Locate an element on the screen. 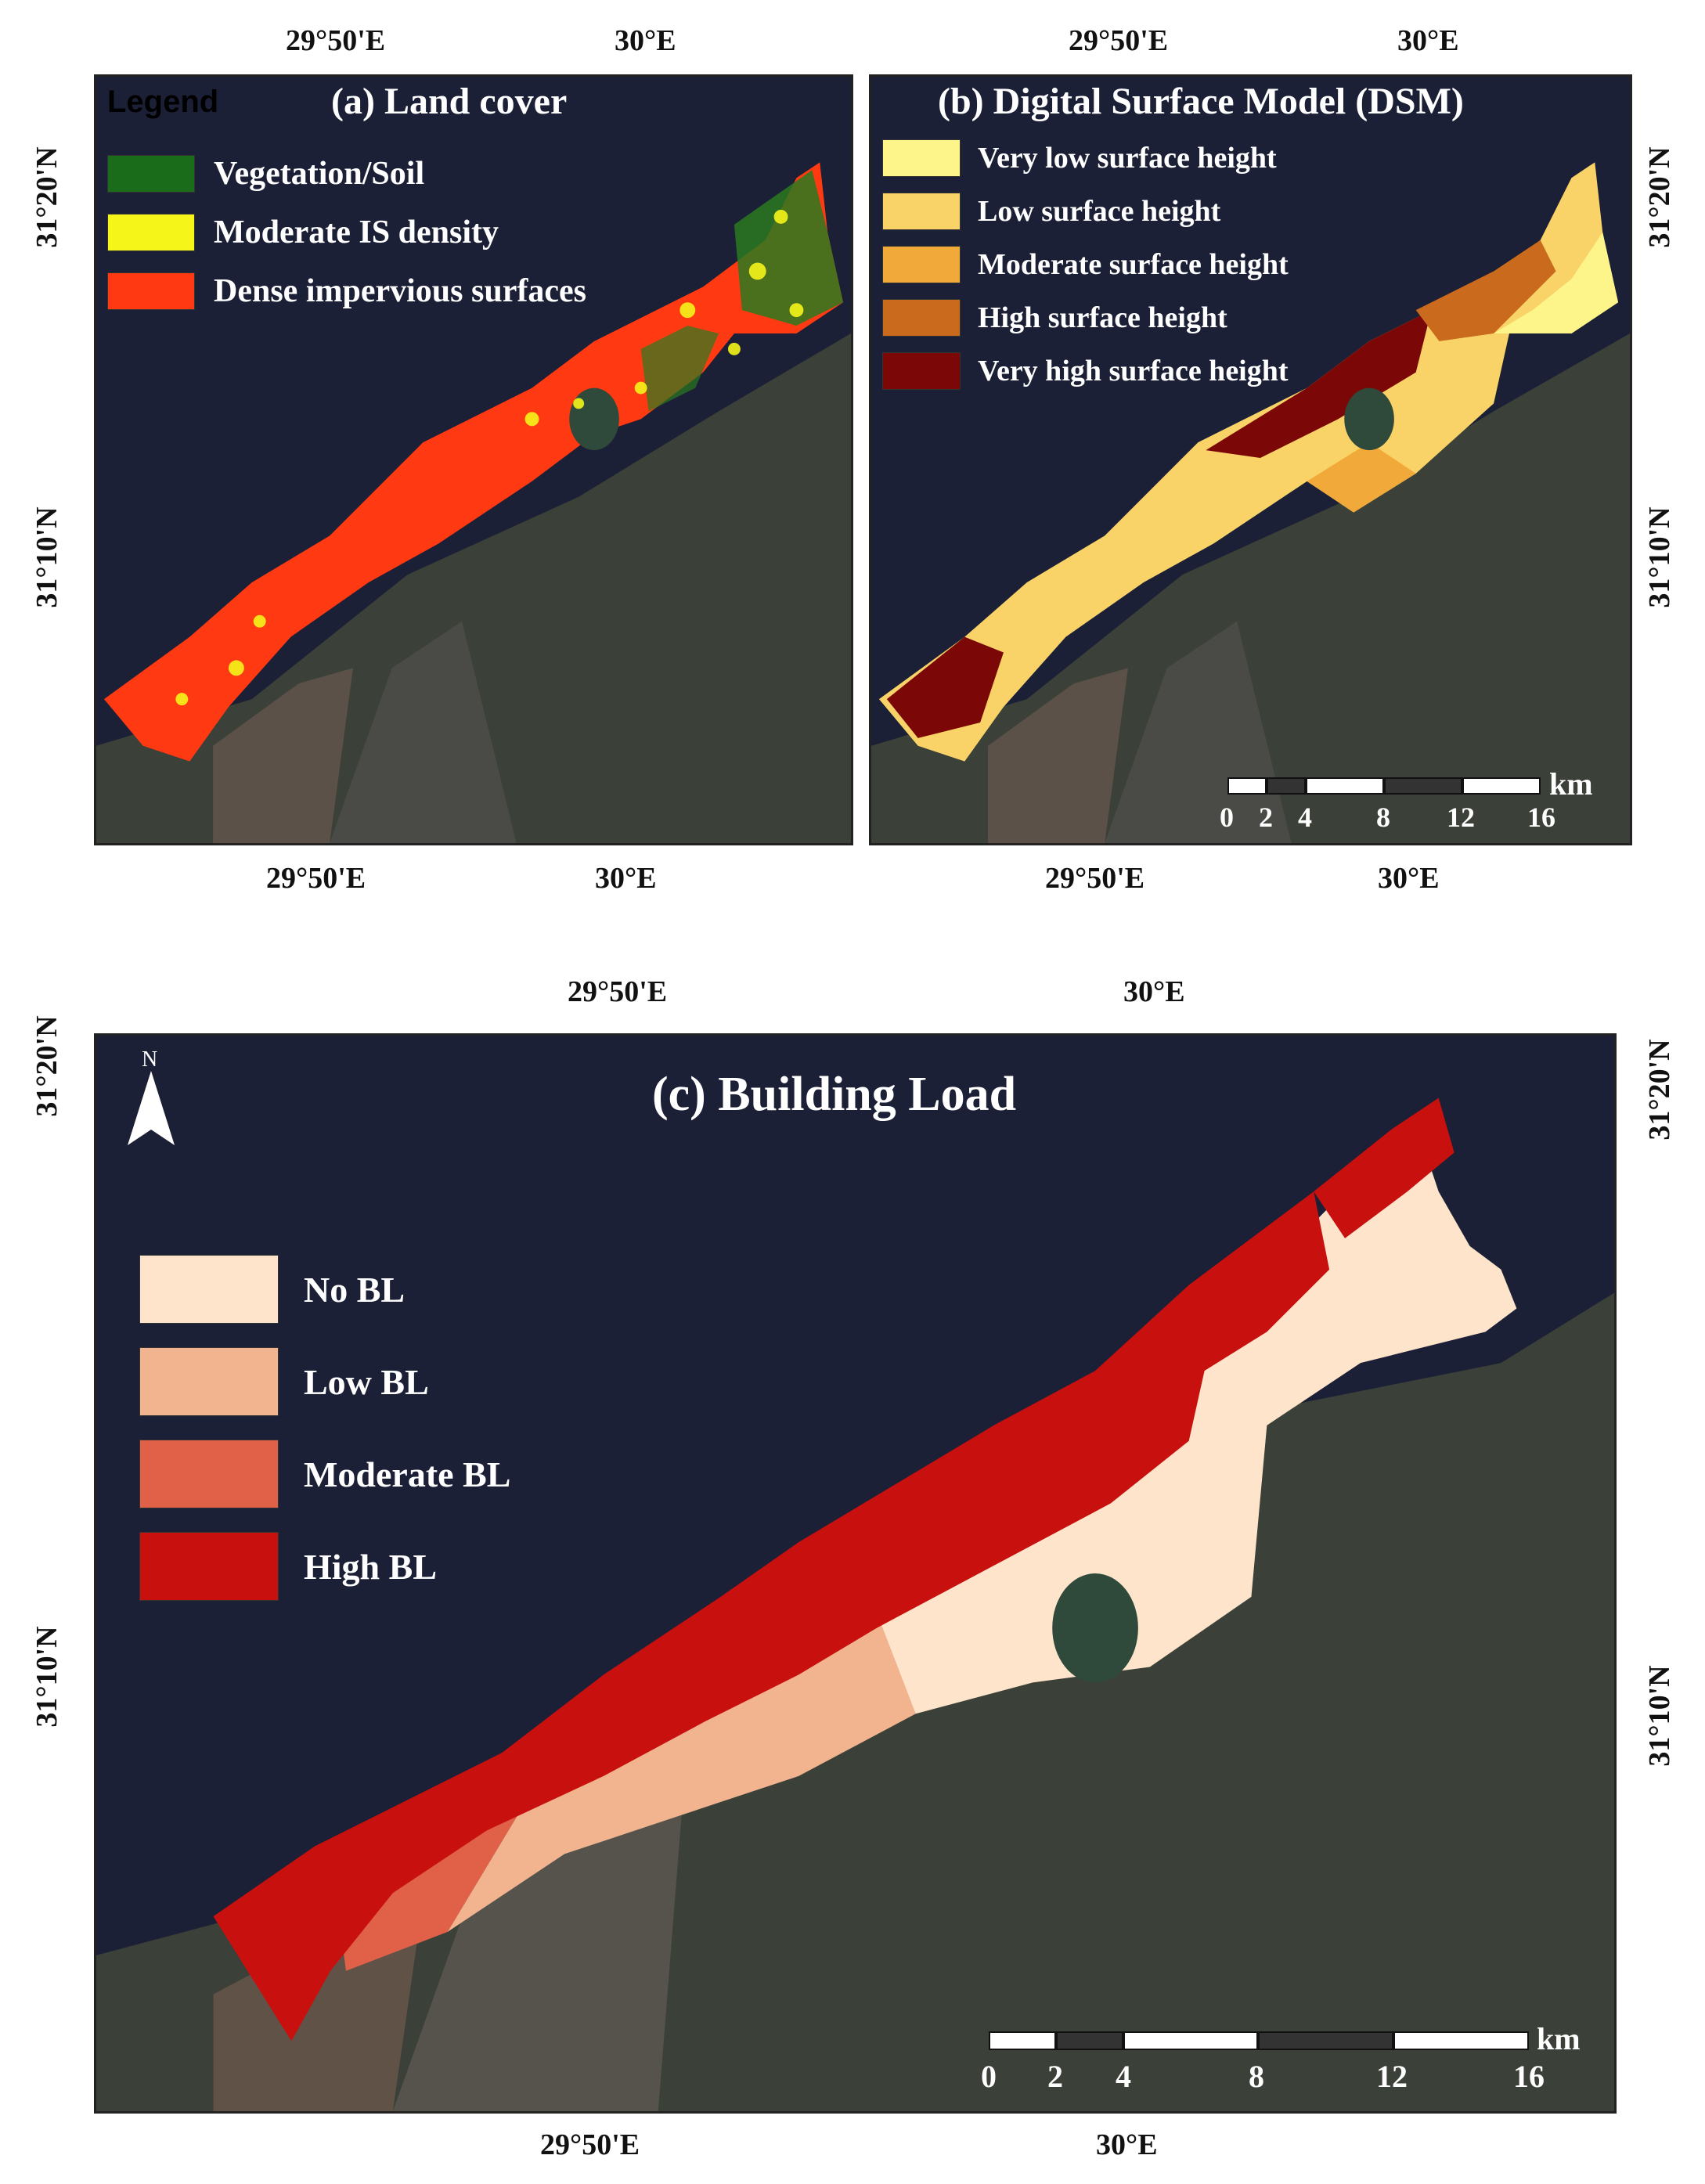  legend-label: Moderate surface height is located at coordinates (1133, 264).